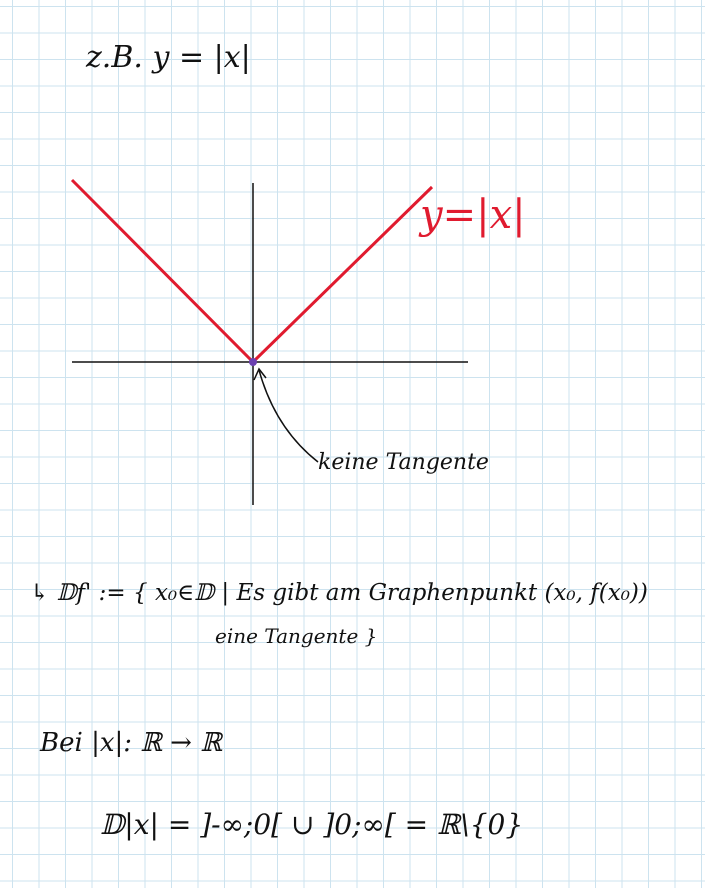  Describe the element at coordinates (296, 636) in the screenshot. I see `definition-line: eine Tangente }` at that location.